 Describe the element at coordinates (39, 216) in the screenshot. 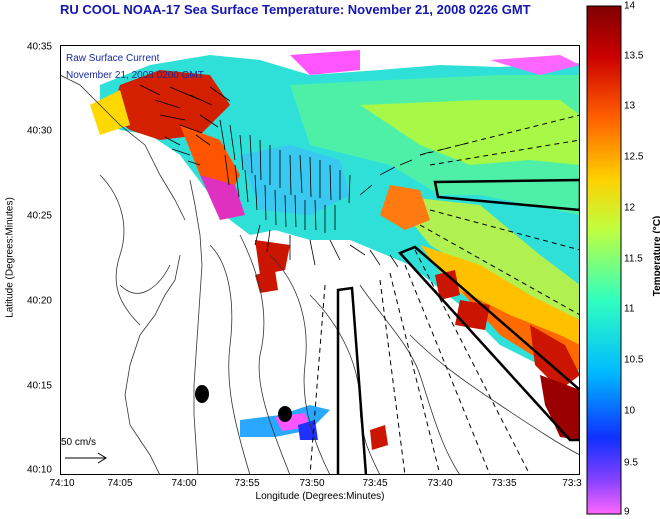

I see `y-tick-label: 40:25` at that location.